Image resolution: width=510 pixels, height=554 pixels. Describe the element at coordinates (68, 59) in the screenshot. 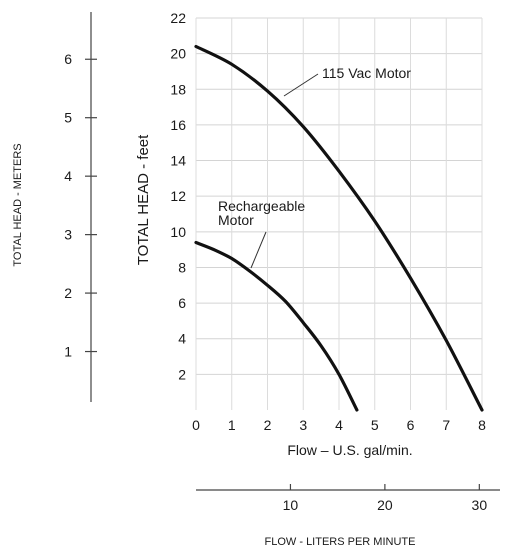

I see `meters-tick-label: 6` at that location.